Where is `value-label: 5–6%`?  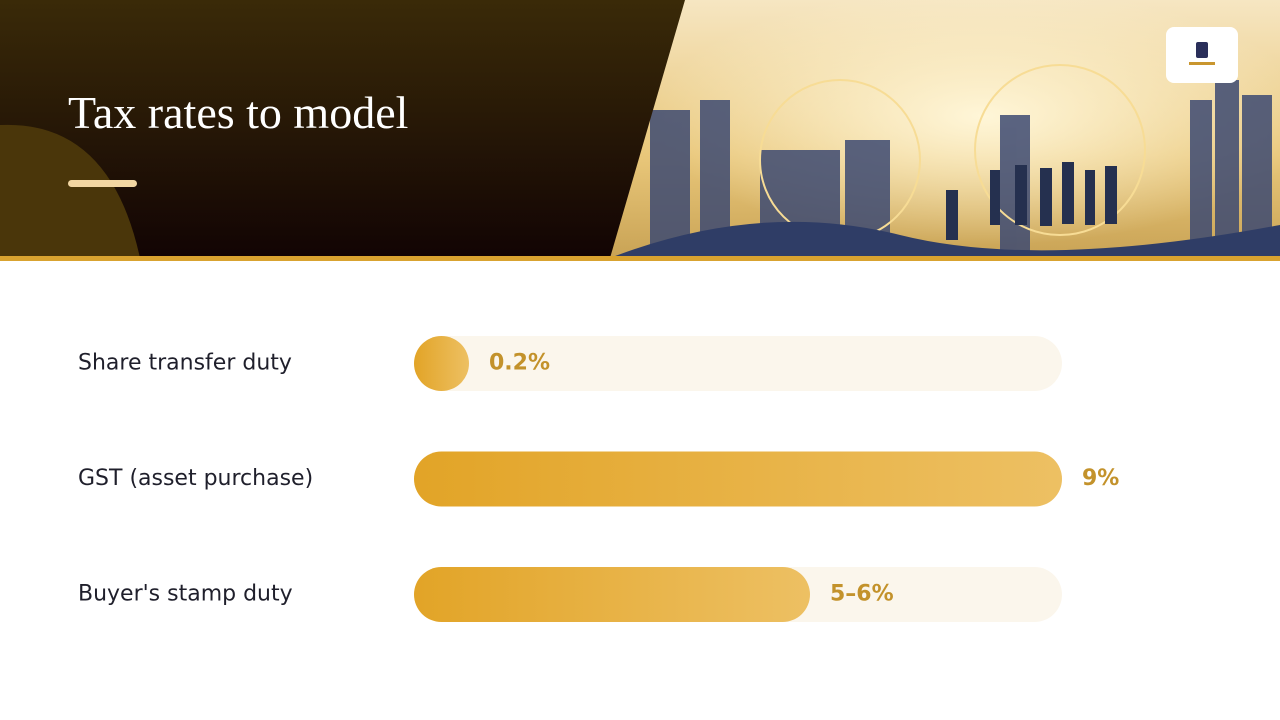
value-label: 5–6% is located at coordinates (862, 594).